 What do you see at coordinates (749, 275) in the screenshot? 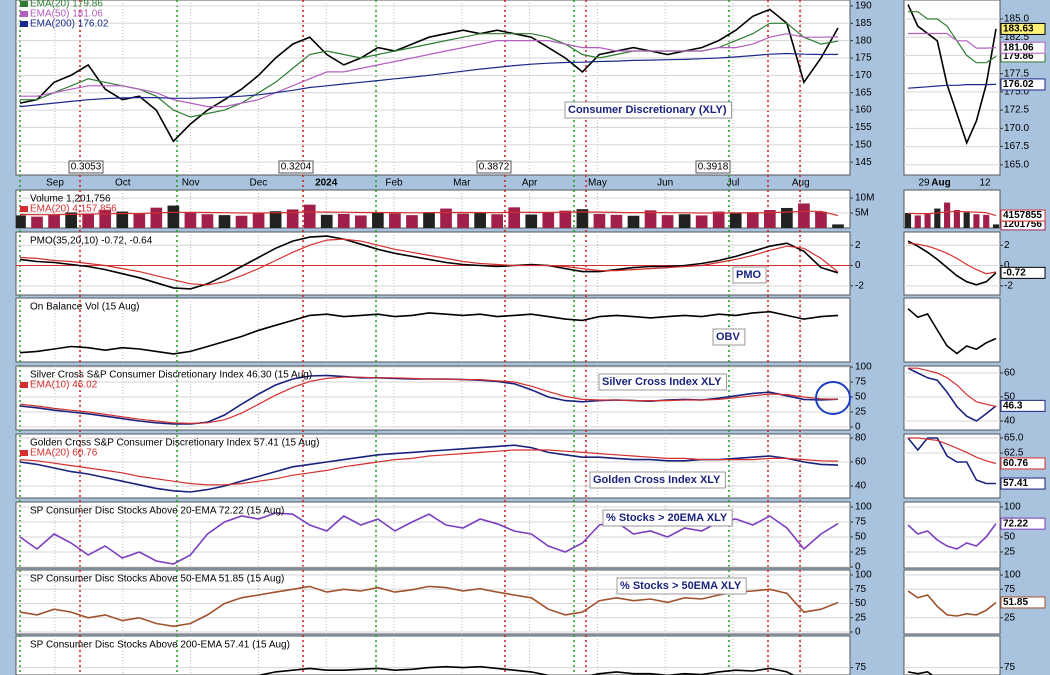
I see `annotation-label: PMO` at bounding box center [749, 275].